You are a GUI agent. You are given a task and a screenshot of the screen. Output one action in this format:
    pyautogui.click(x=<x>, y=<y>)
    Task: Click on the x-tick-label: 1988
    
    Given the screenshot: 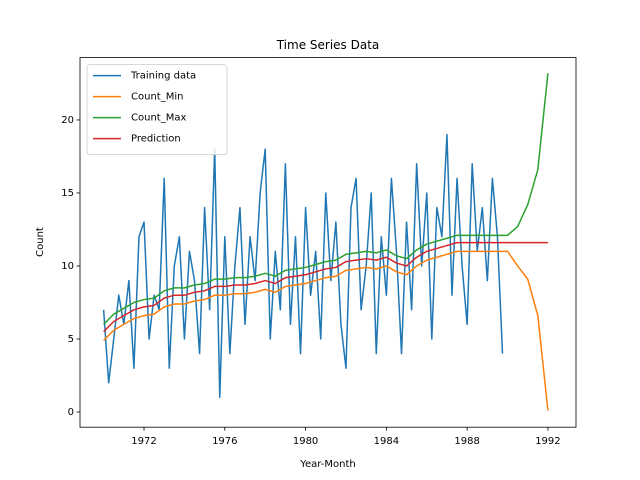 What is the action you would take?
    pyautogui.click(x=466, y=441)
    